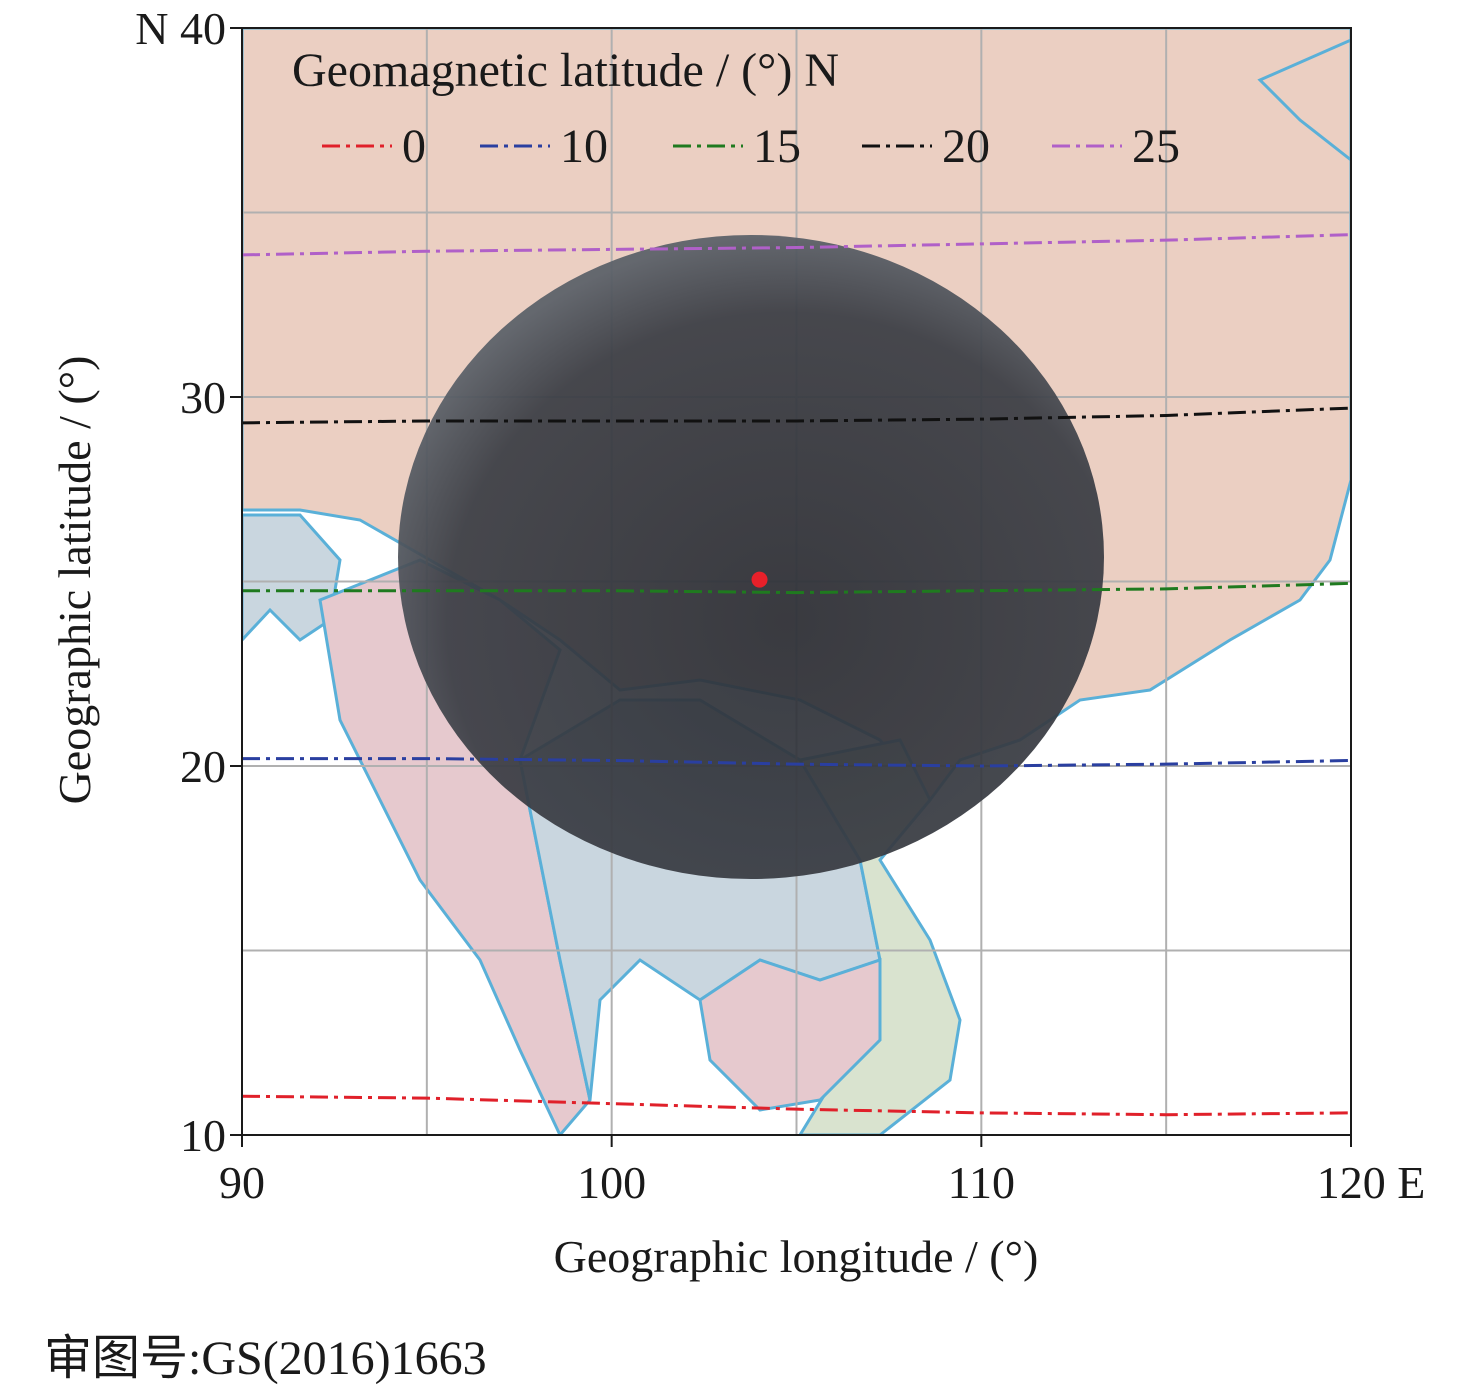 Image resolution: width=1476 pixels, height=1388 pixels. Describe the element at coordinates (1156, 146) in the screenshot. I see `legend-label-25: 25` at that location.